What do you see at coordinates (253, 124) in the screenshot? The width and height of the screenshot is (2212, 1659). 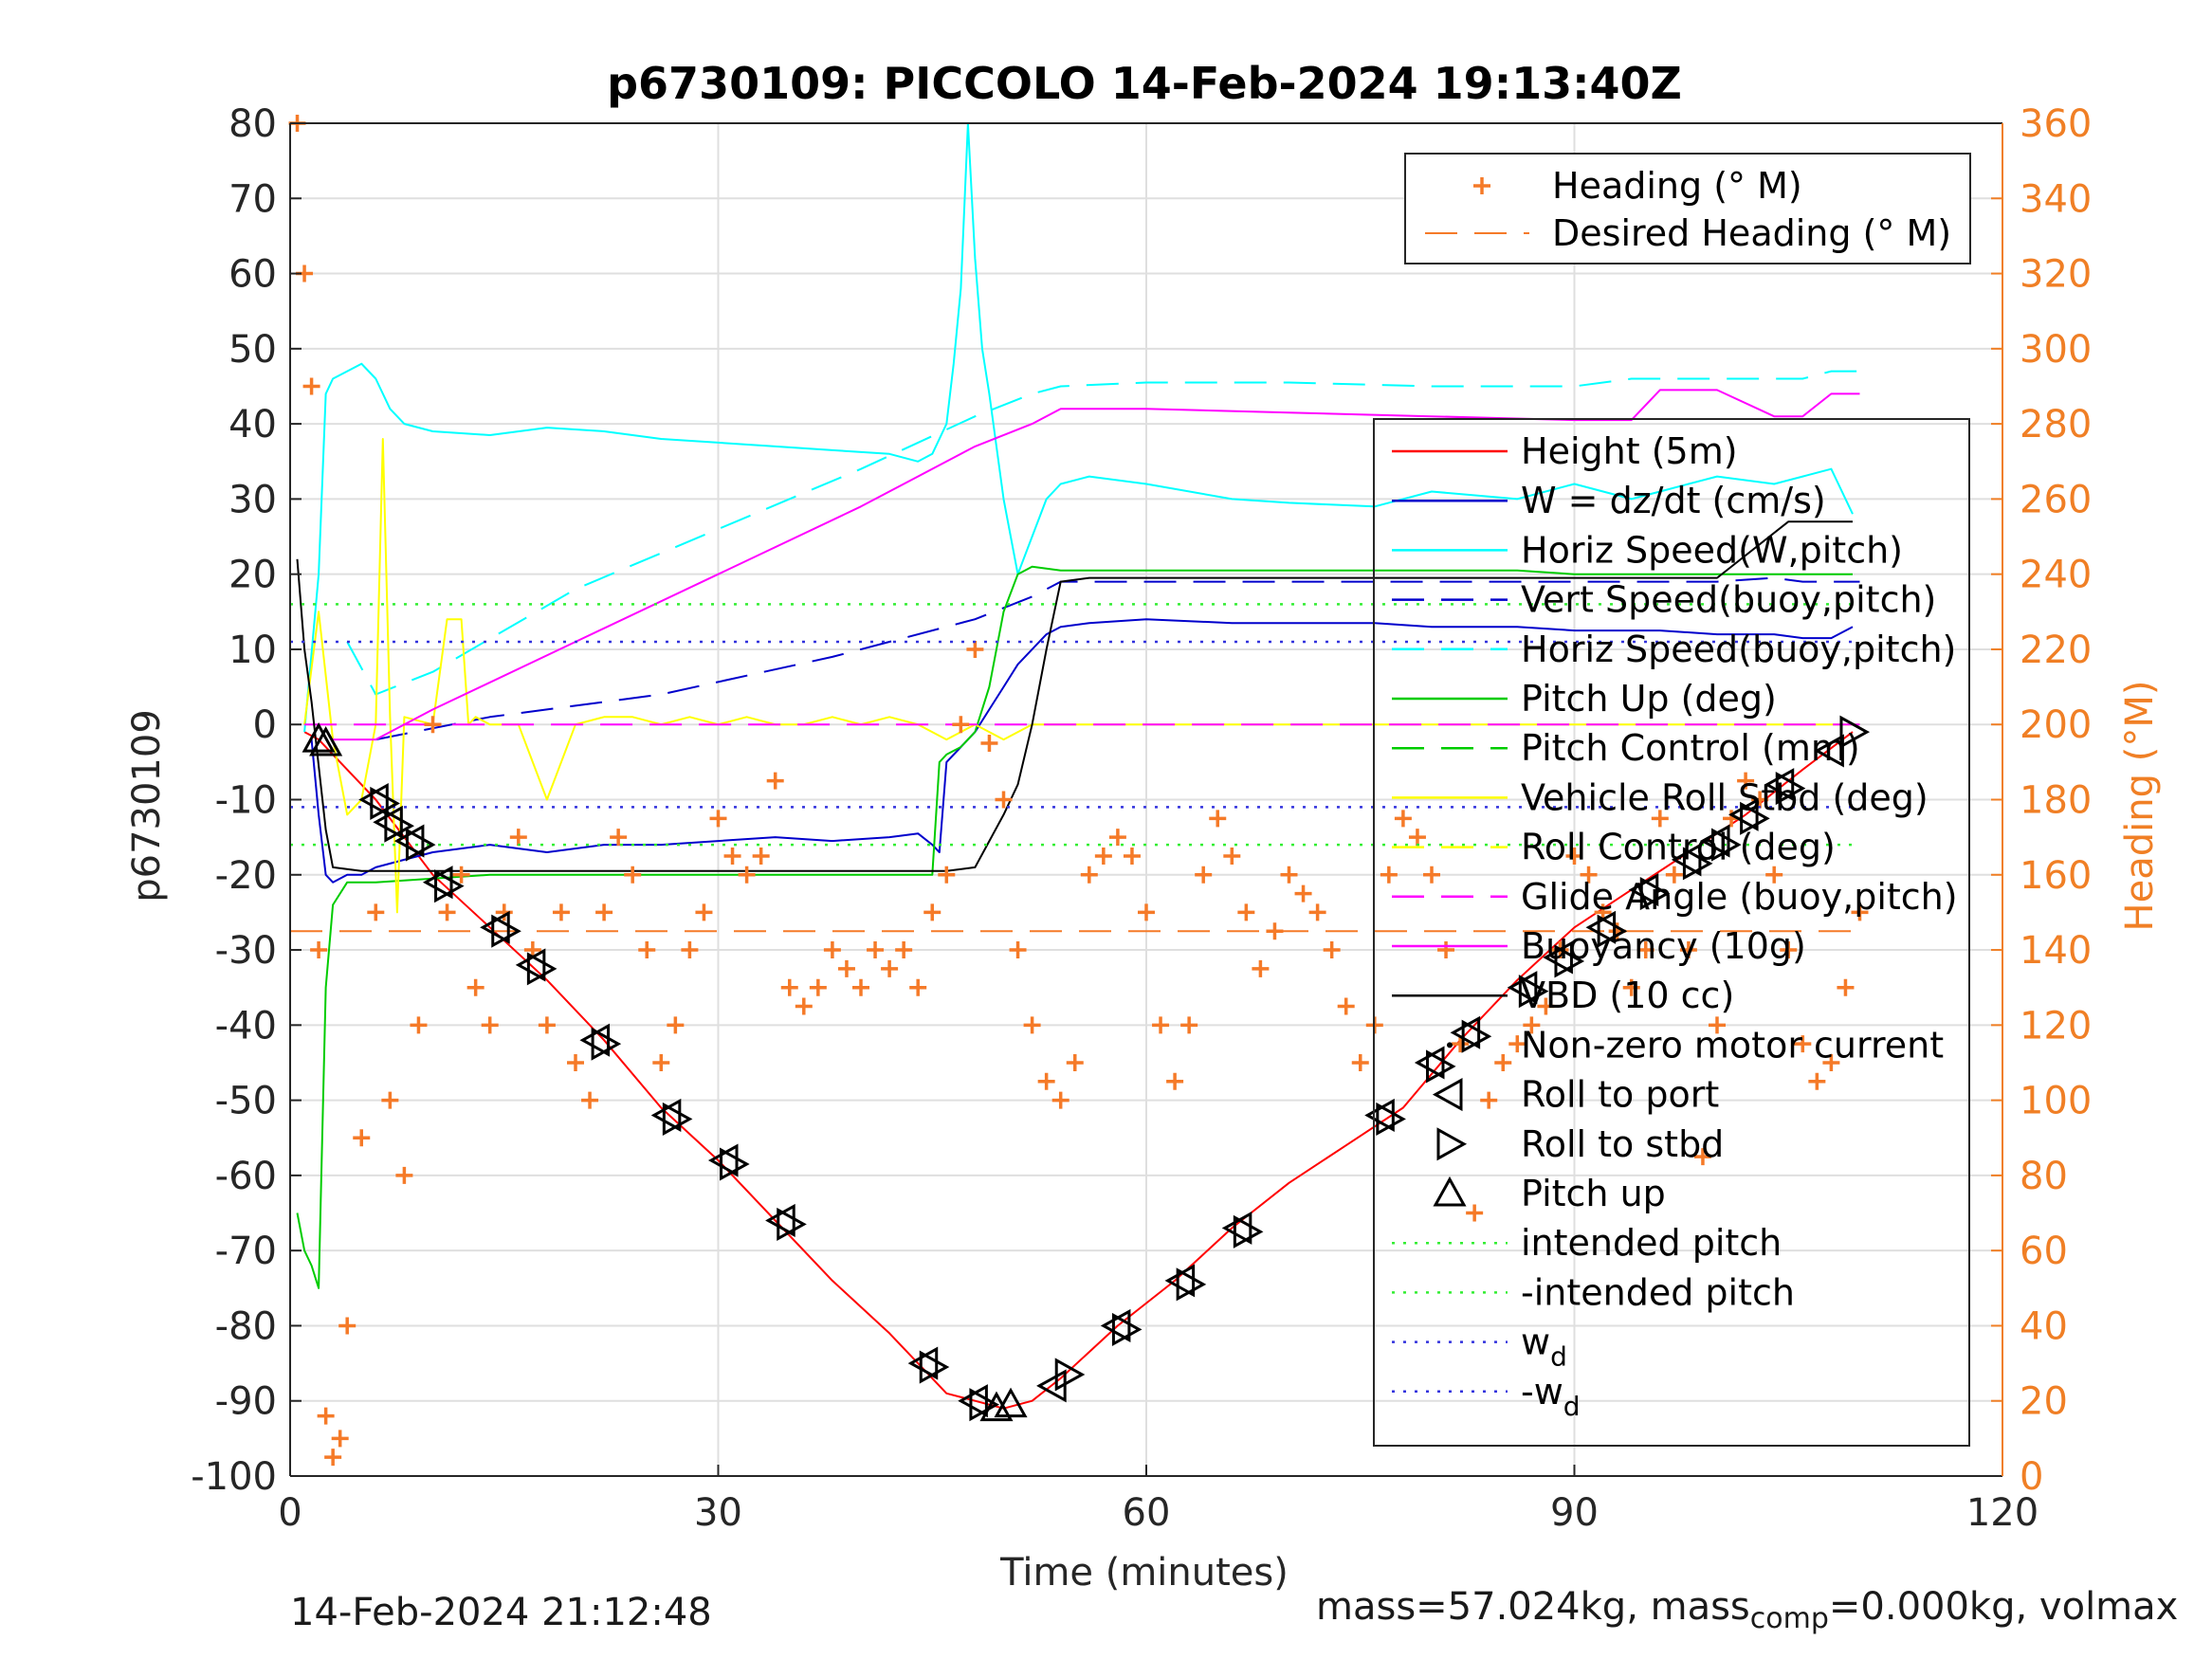 I see `y-tick-label: 80` at bounding box center [253, 124].